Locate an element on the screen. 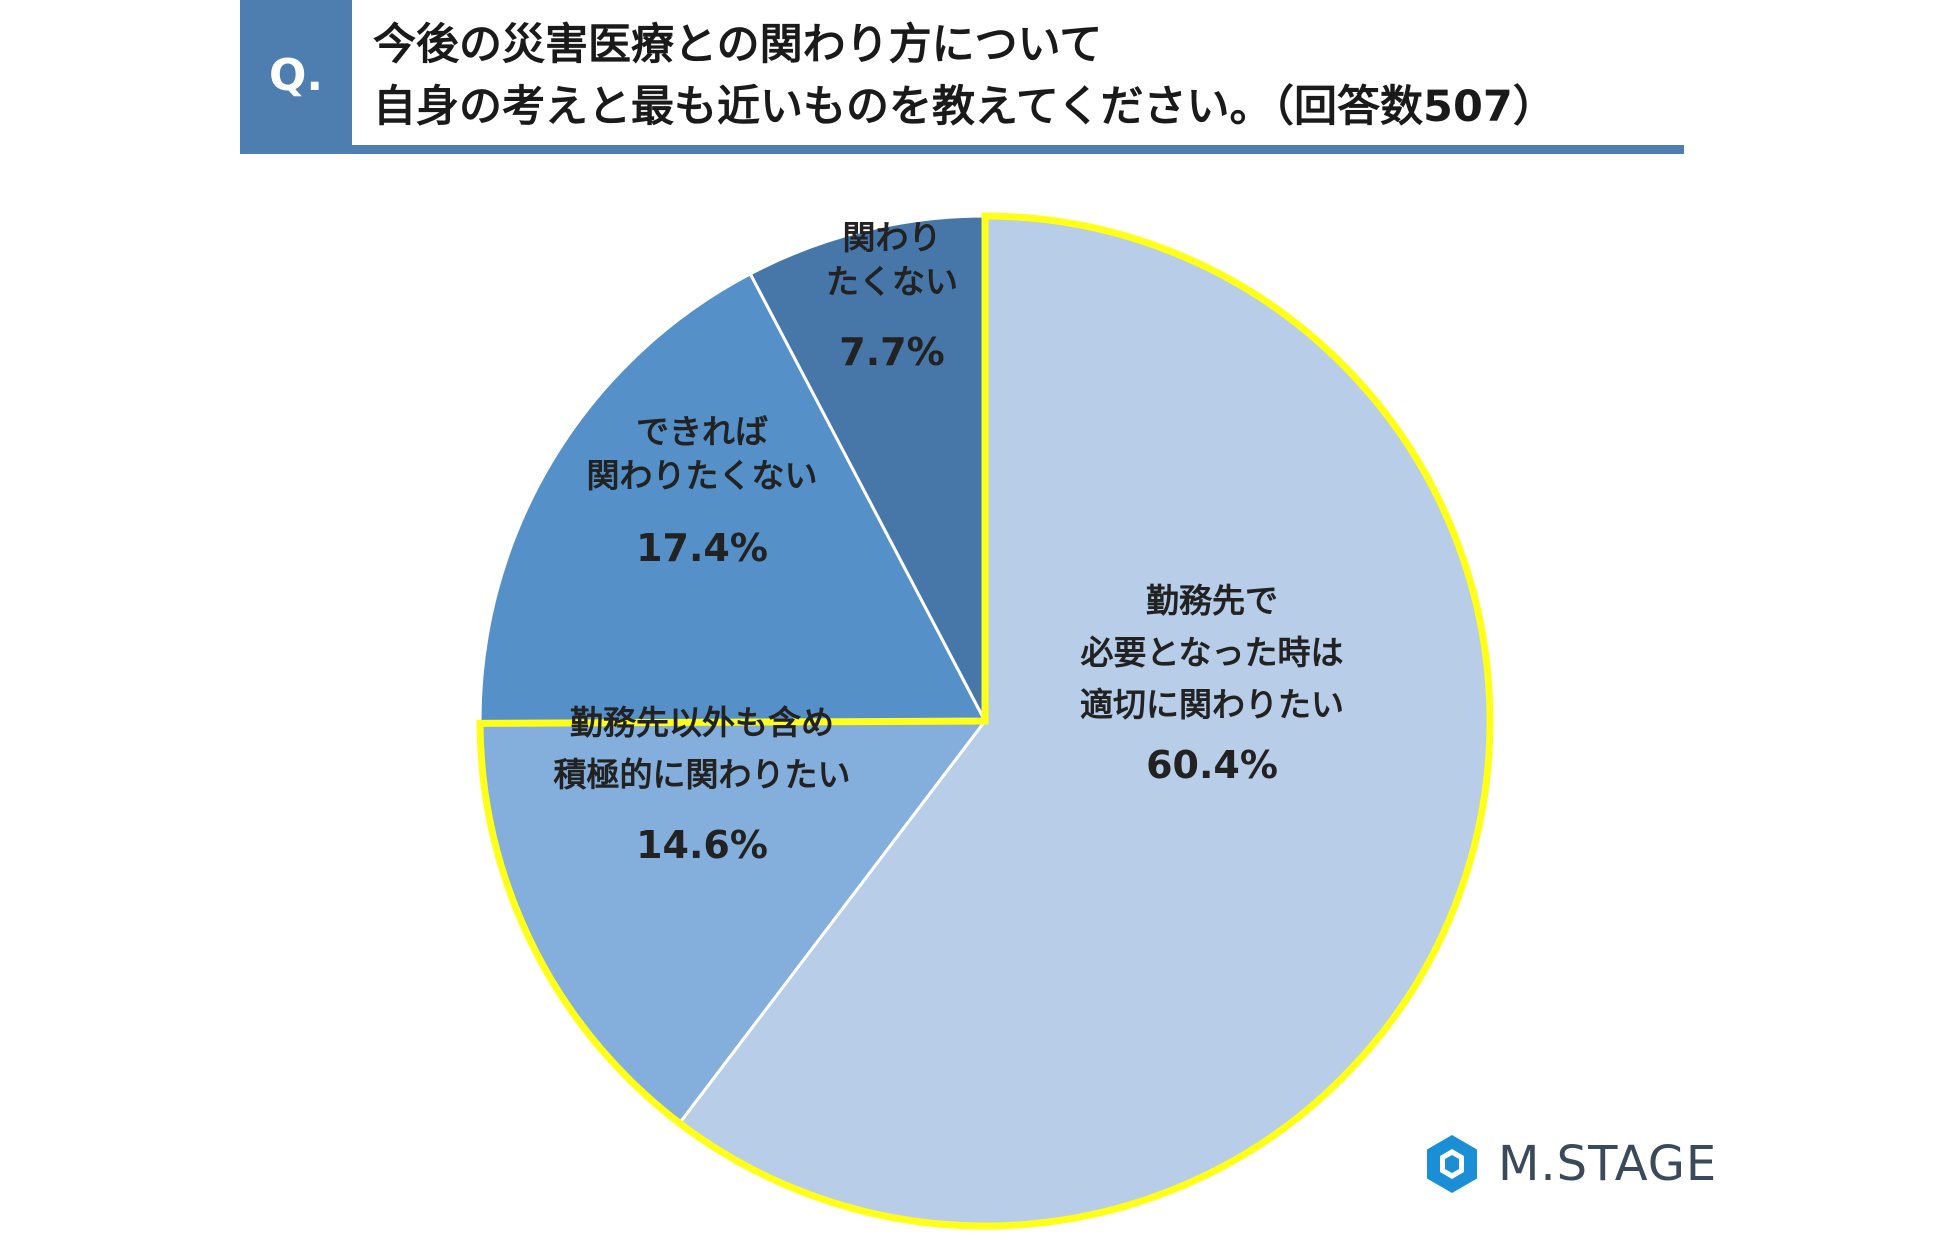 This screenshot has height=1234, width=1950. slice-value-label: 17.4% is located at coordinates (702, 548).